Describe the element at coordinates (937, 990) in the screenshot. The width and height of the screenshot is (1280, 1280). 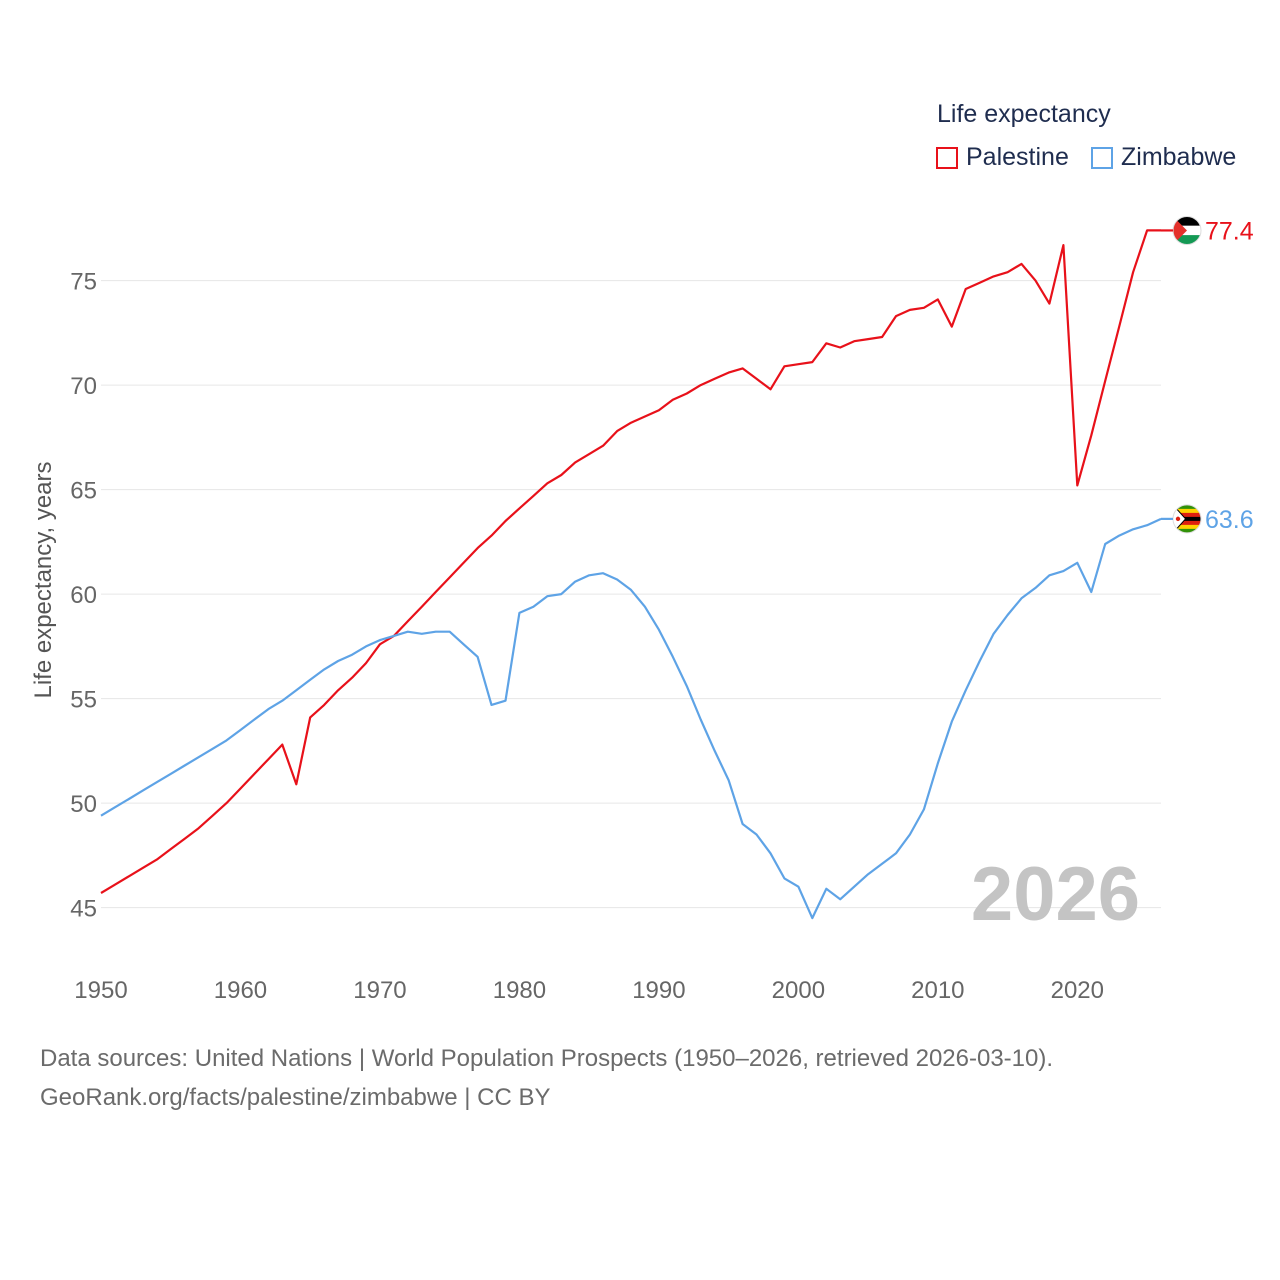
I see `x-tick-label: 2010` at that location.